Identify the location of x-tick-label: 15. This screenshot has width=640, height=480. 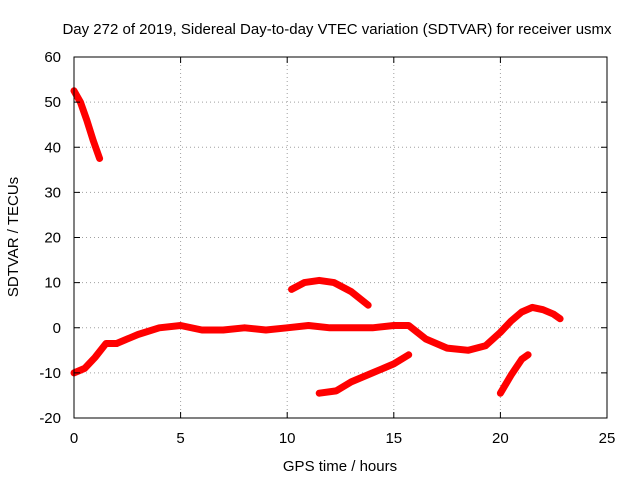
(393, 438).